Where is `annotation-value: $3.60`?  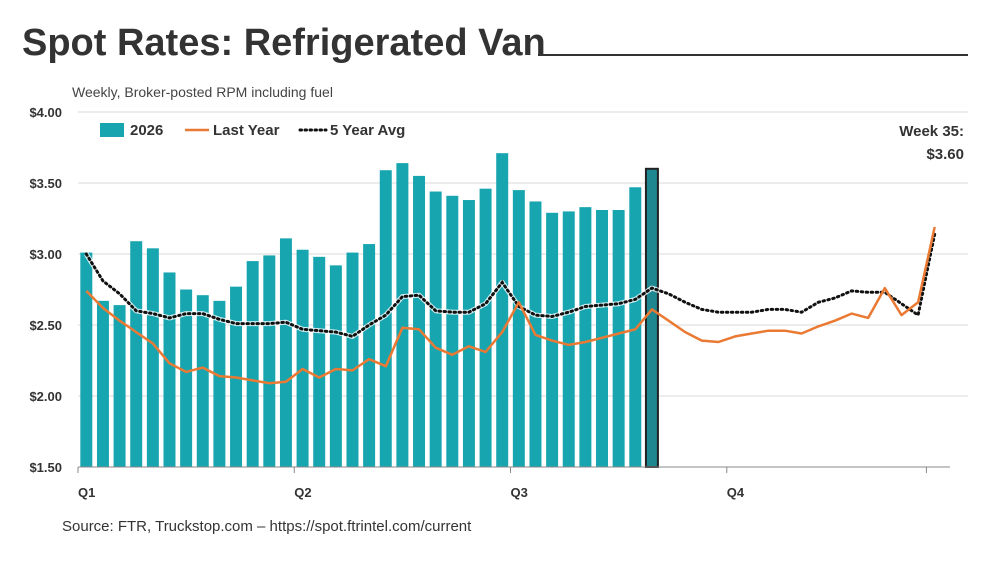
annotation-value: $3.60 is located at coordinates (945, 154).